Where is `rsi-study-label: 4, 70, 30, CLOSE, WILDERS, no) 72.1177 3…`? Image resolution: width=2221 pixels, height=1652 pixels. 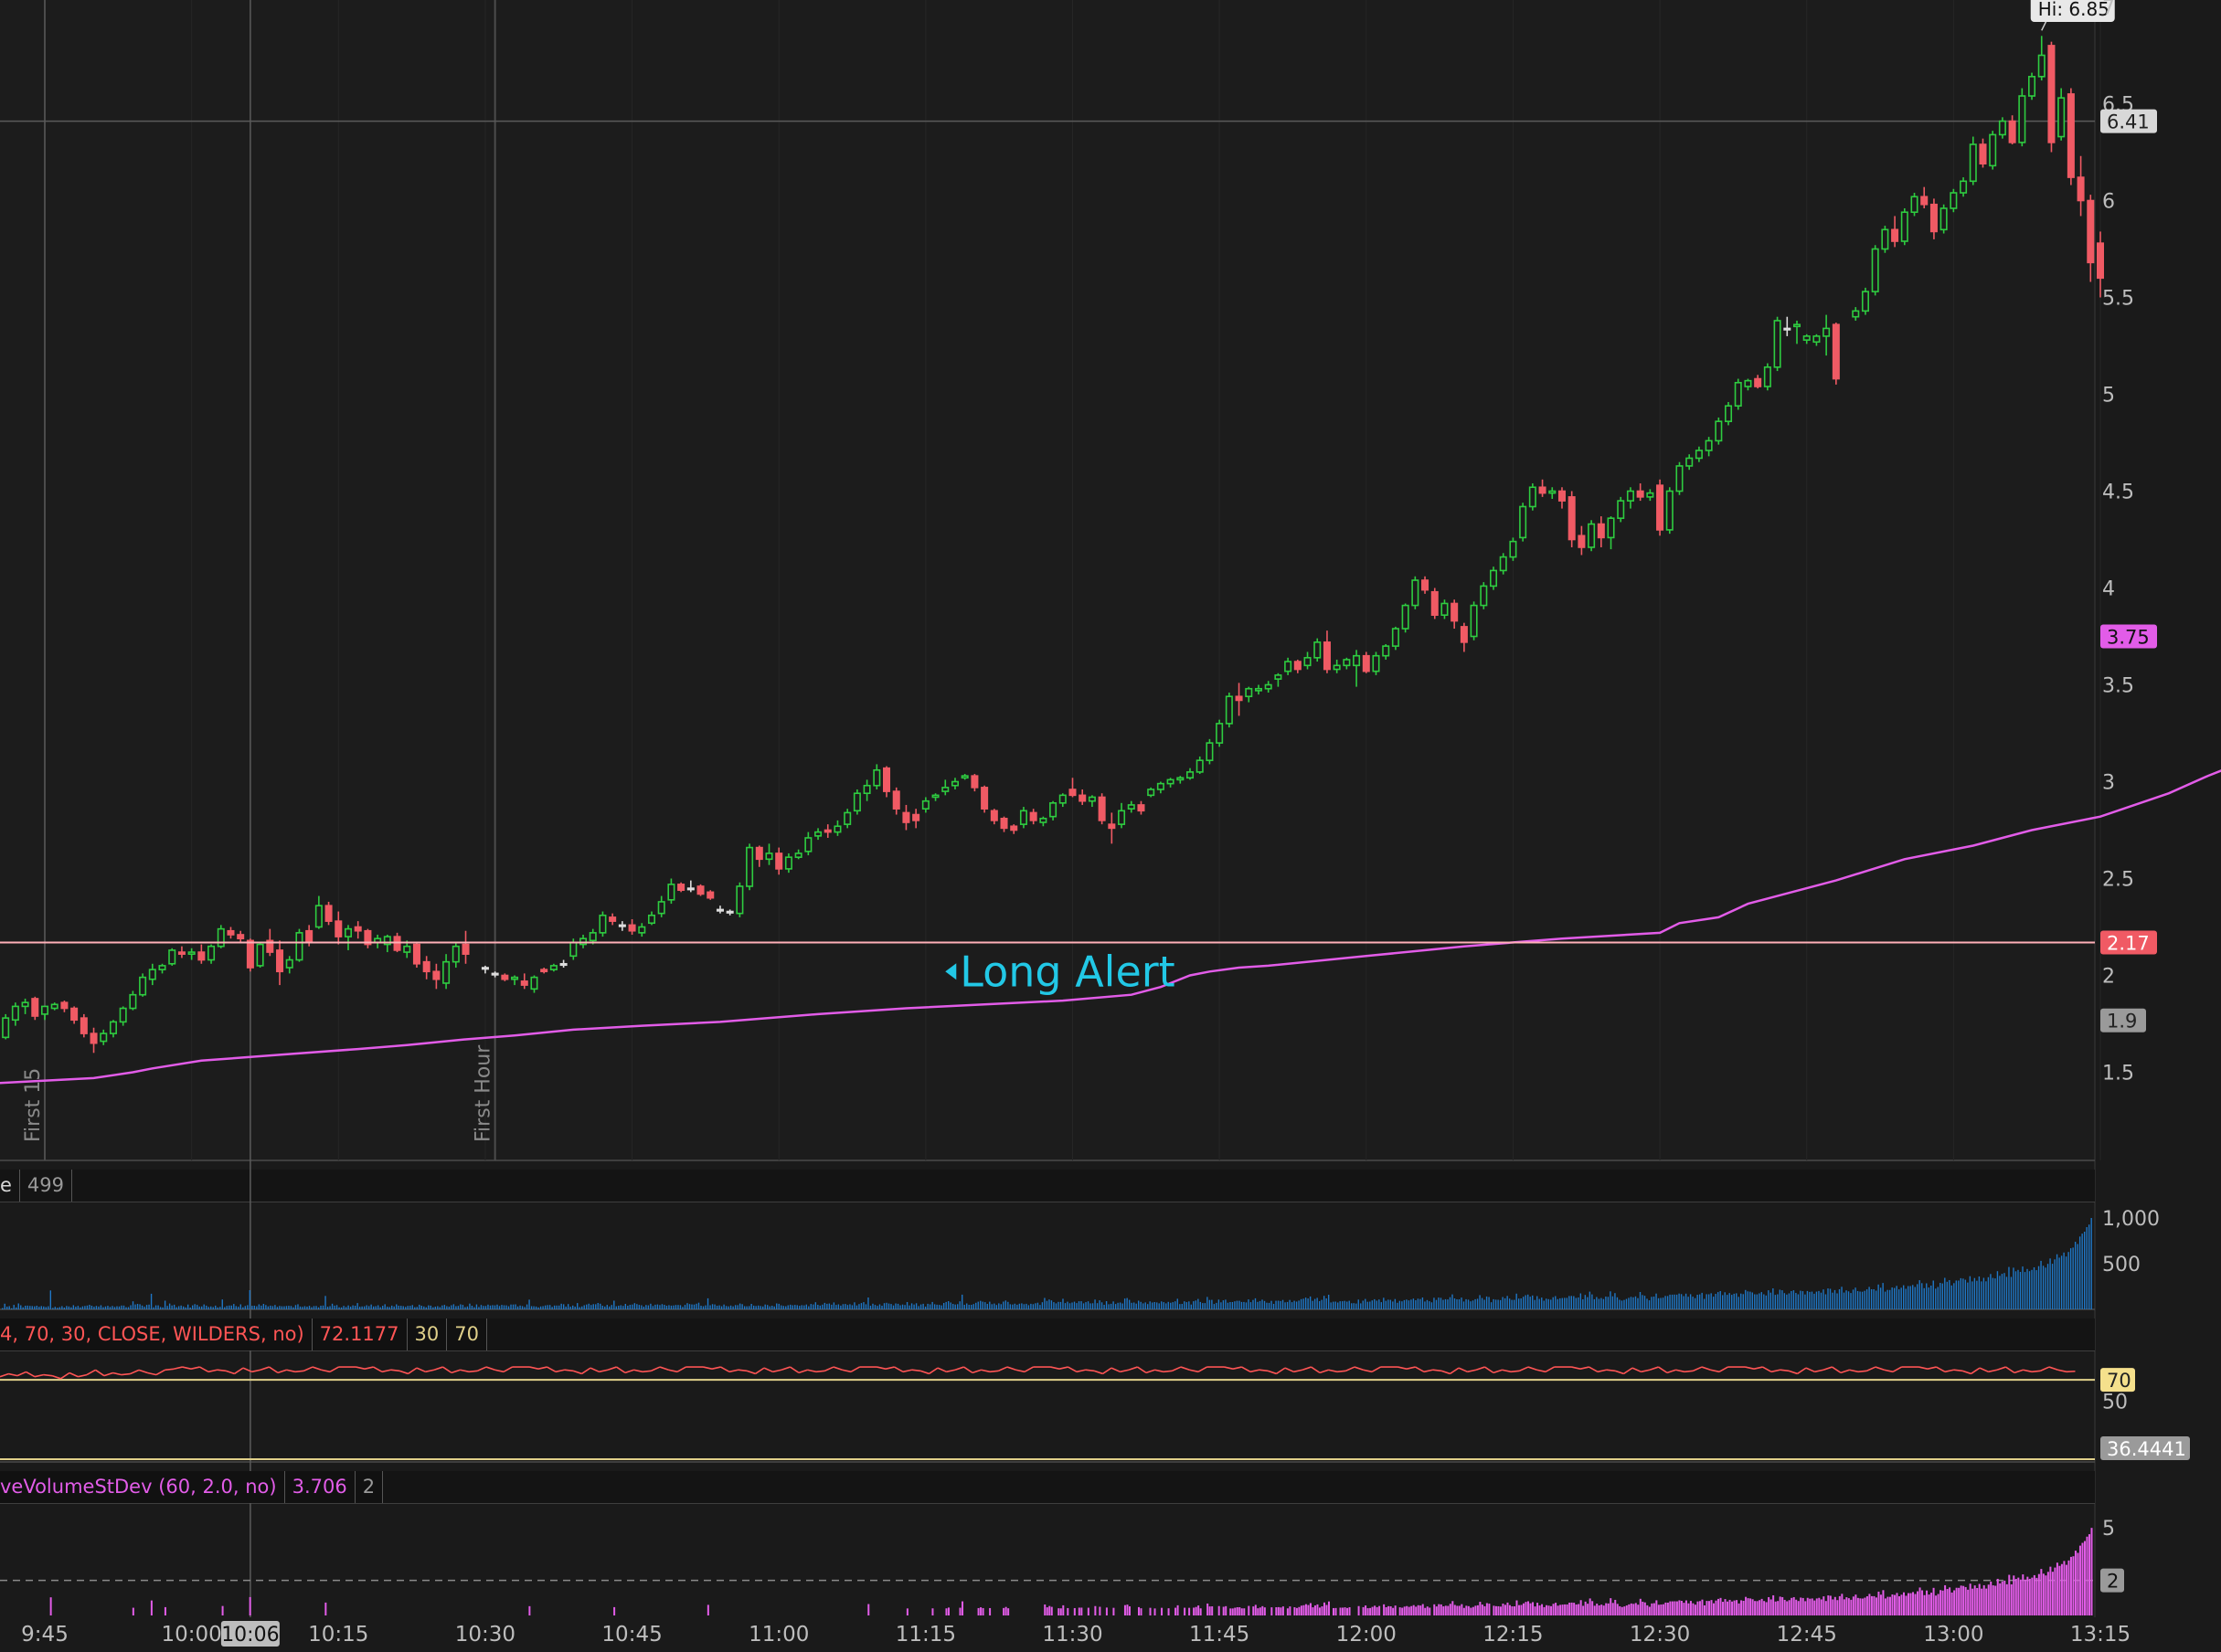
rsi-study-label: 4, 70, 30, CLOSE, WILDERS, no) 72.1177 3… is located at coordinates (243, 1334).